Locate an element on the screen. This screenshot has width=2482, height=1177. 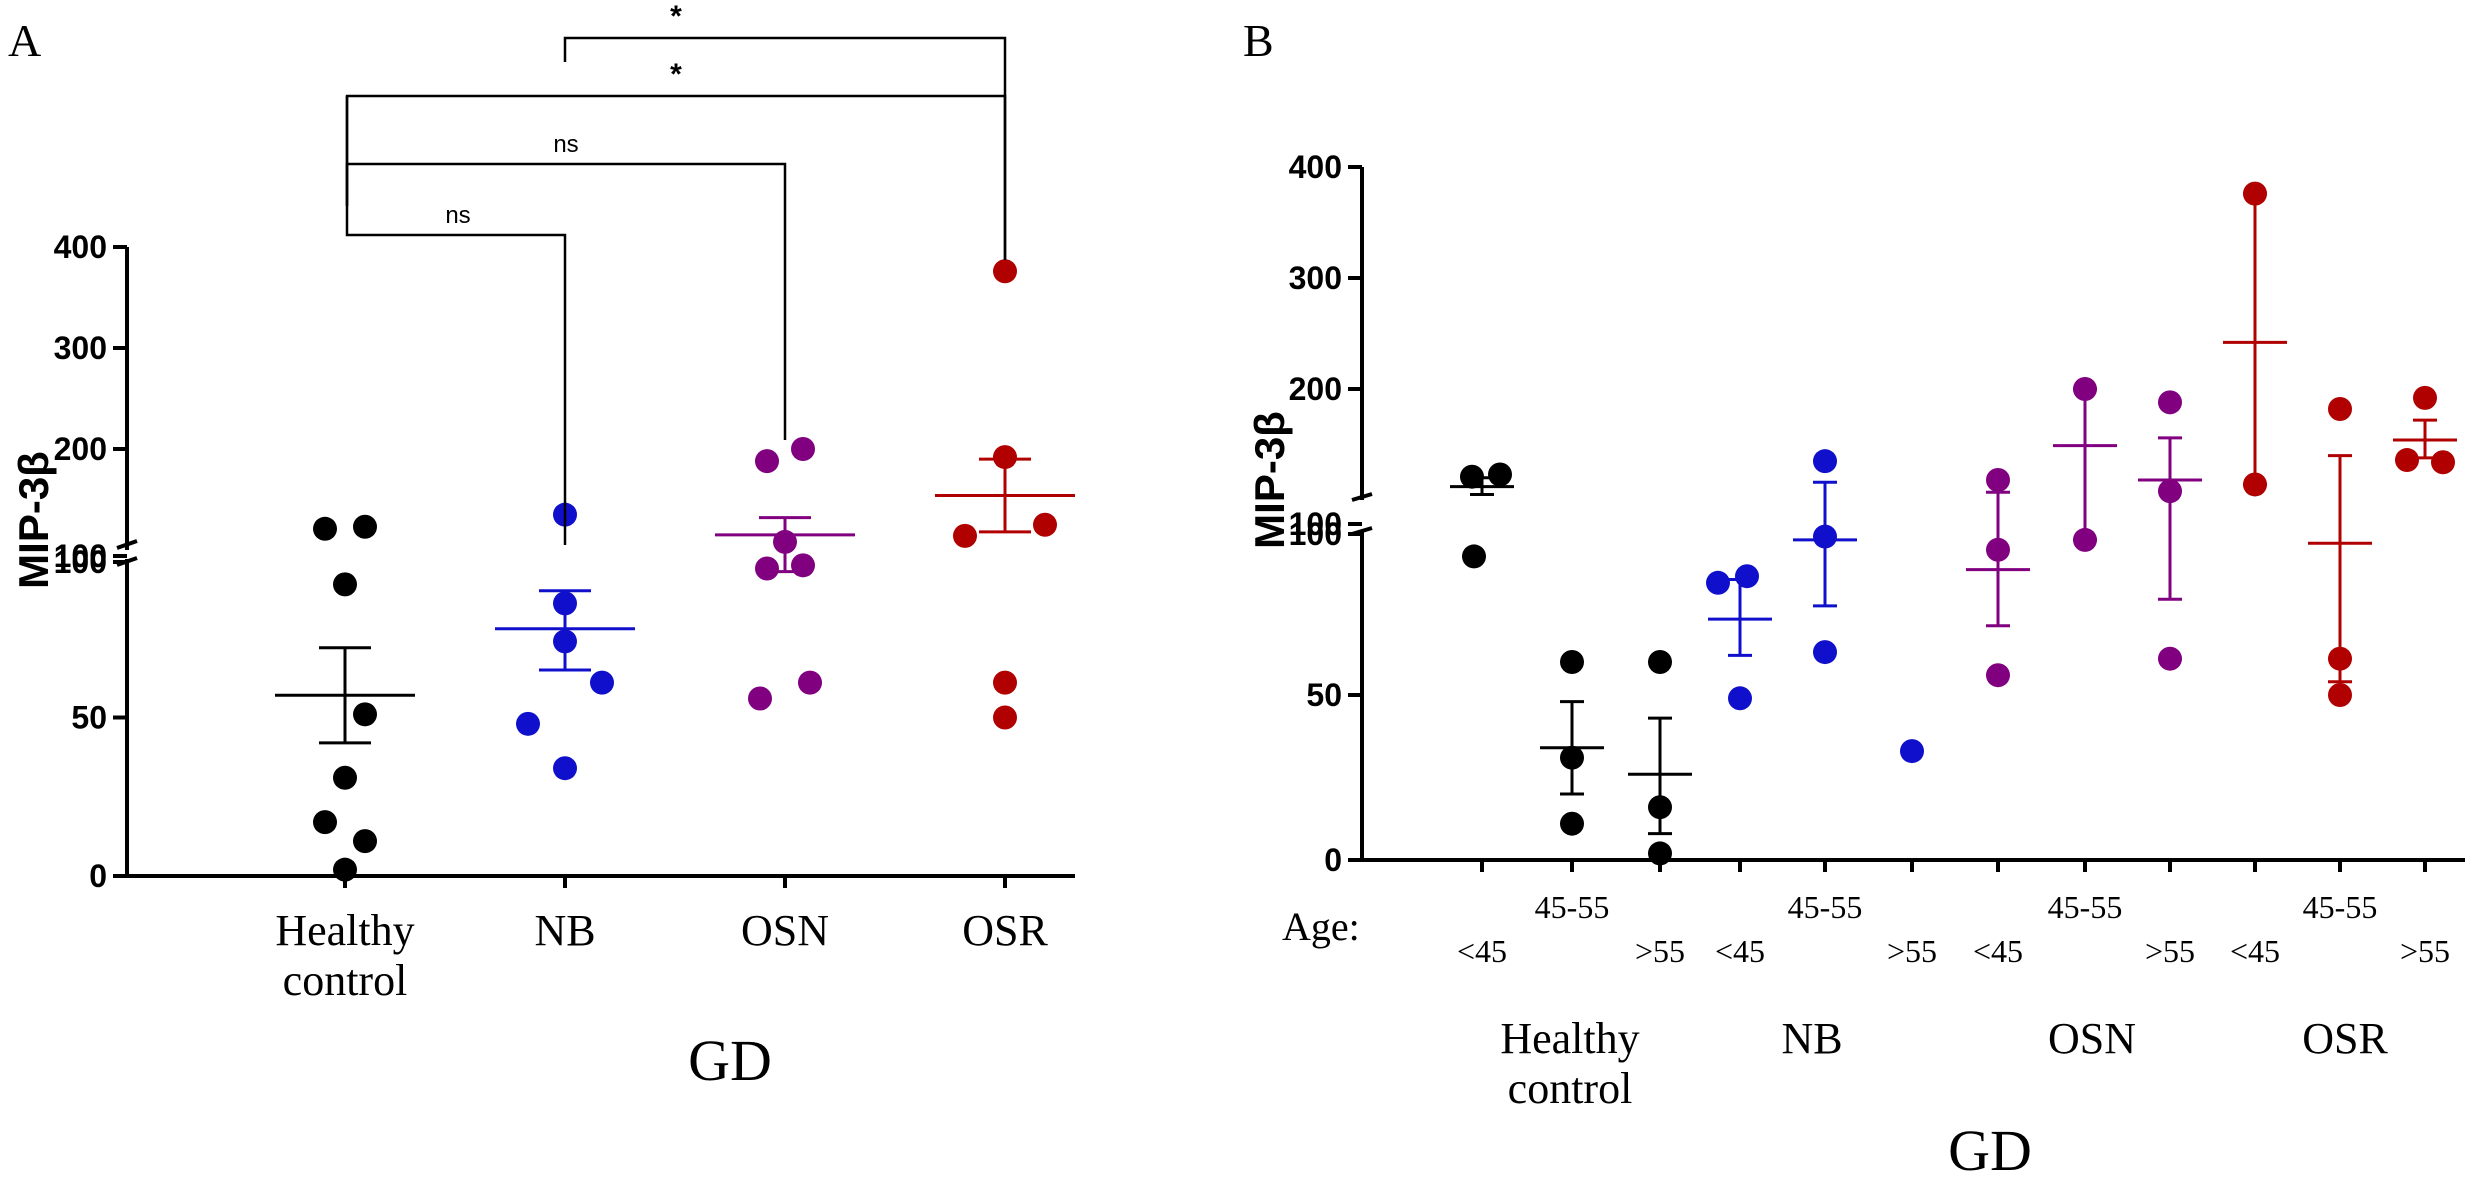
age-label: Age: is located at coordinates (1321, 926).